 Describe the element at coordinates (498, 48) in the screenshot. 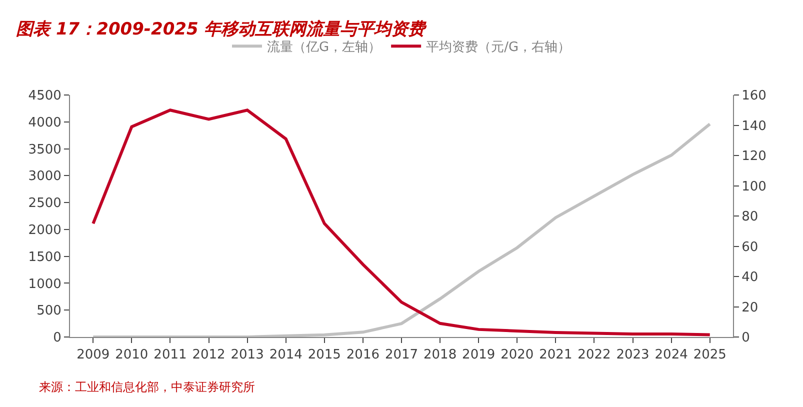

I see `legend-label: 平均资费（元/G，右轴）` at that location.